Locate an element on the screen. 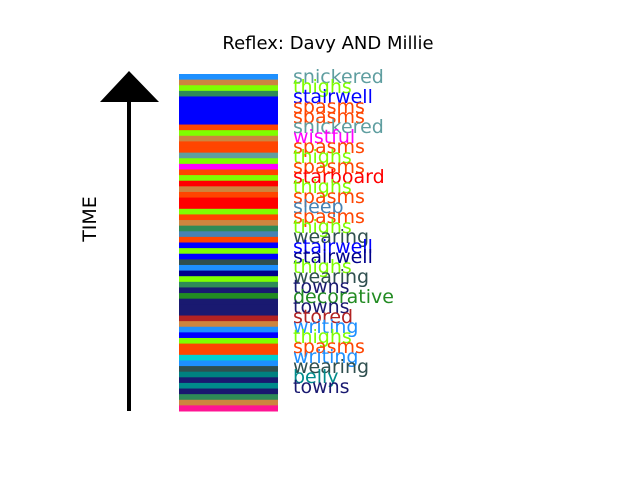  timeline-stripes is located at coordinates (228, 243).